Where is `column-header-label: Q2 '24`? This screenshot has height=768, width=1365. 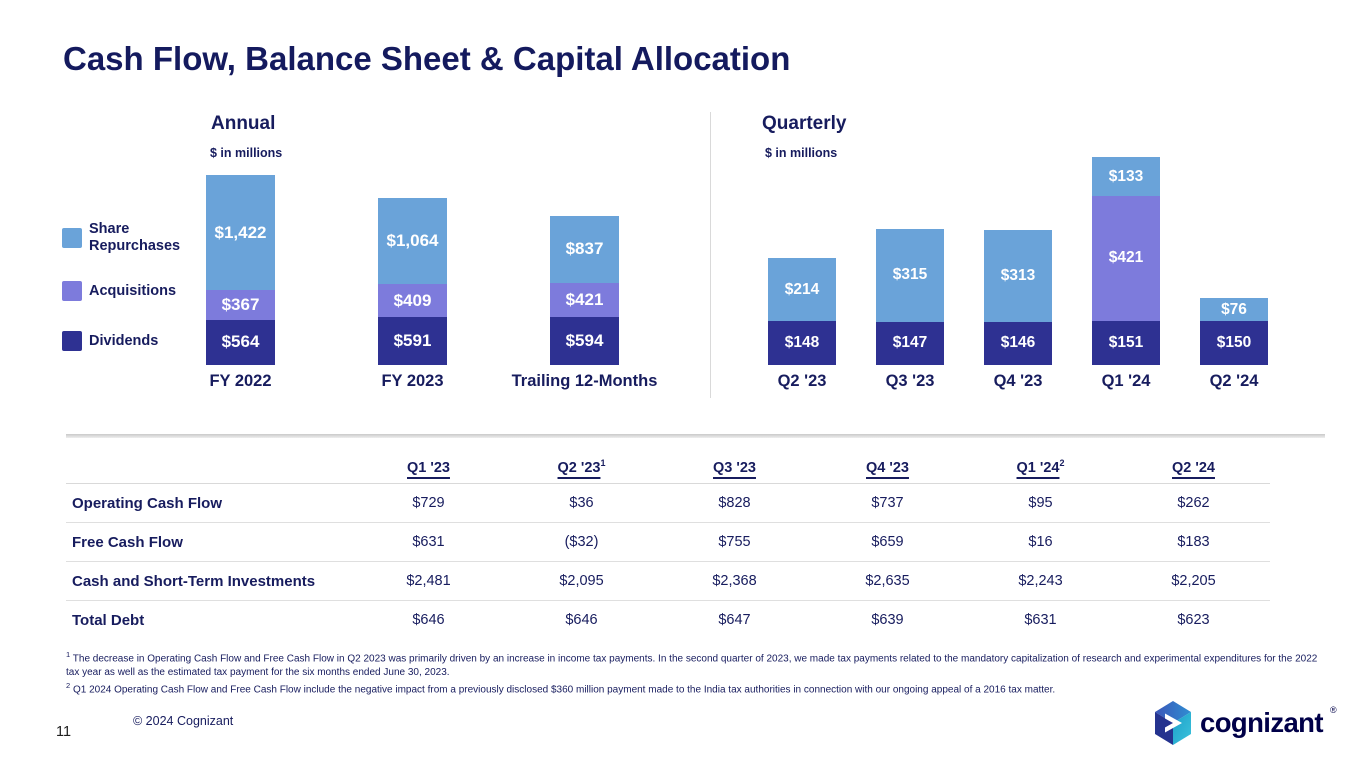
column-header-label: Q2 '24 is located at coordinates (1193, 468).